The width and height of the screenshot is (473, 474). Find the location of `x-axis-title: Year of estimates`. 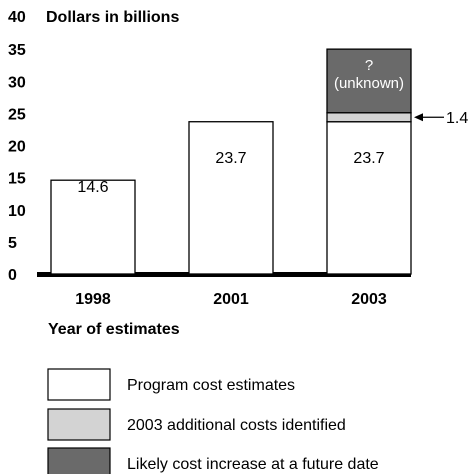

x-axis-title: Year of estimates is located at coordinates (114, 329).